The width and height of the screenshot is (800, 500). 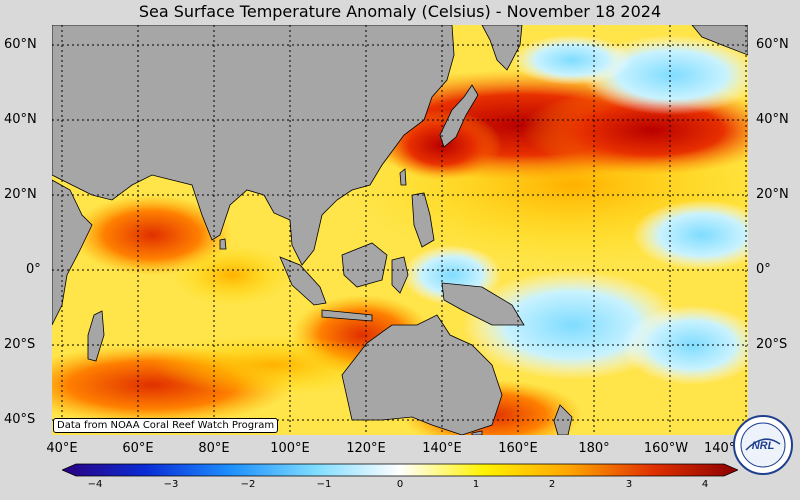 I want to click on colorbar-tick-minus4: −4, so click(x=95, y=484).